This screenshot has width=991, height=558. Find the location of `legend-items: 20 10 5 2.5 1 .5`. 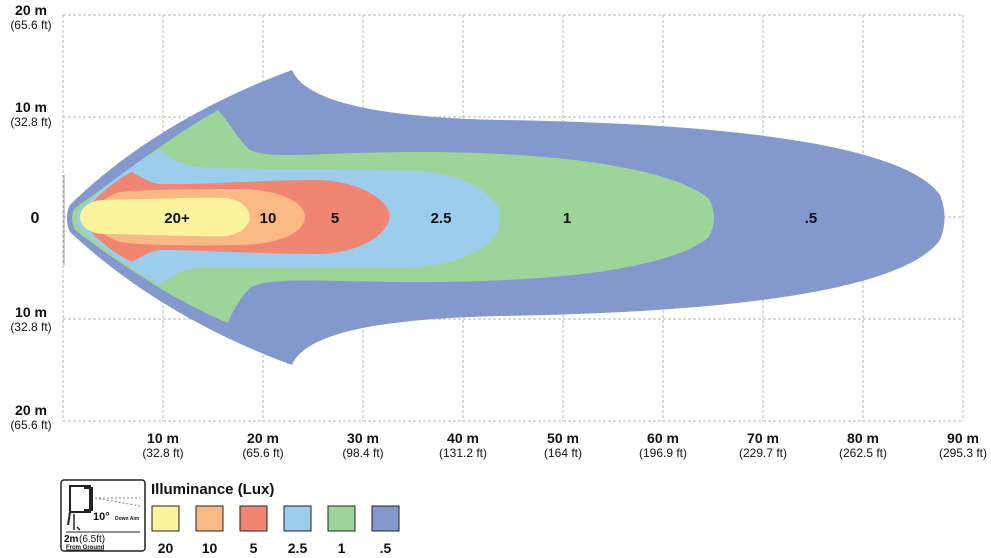

legend-items: 20 10 5 2.5 1 .5 is located at coordinates (275, 530).